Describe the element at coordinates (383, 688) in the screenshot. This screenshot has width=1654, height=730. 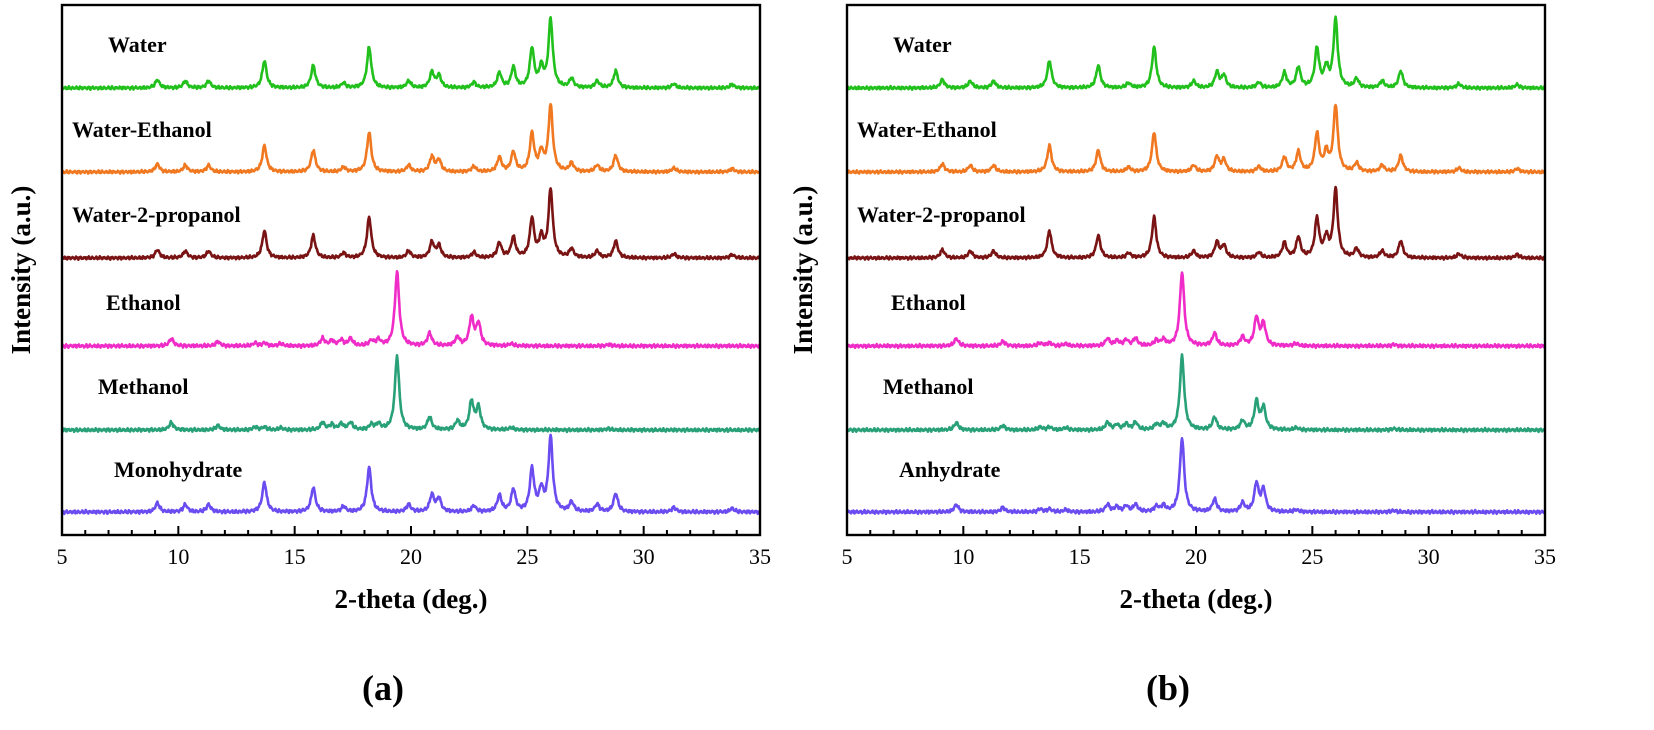
I see `panel-label: (a)` at that location.